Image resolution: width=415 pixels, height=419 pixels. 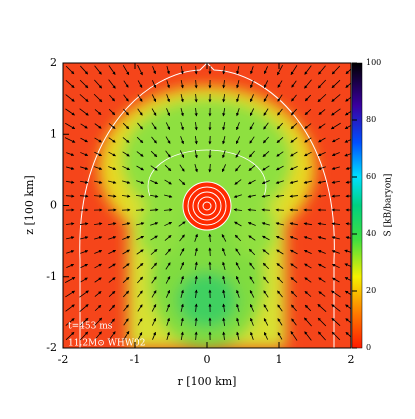 What do you see at coordinates (90, 327) in the screenshot?
I see `annotation: t=453 ms` at bounding box center [90, 327].